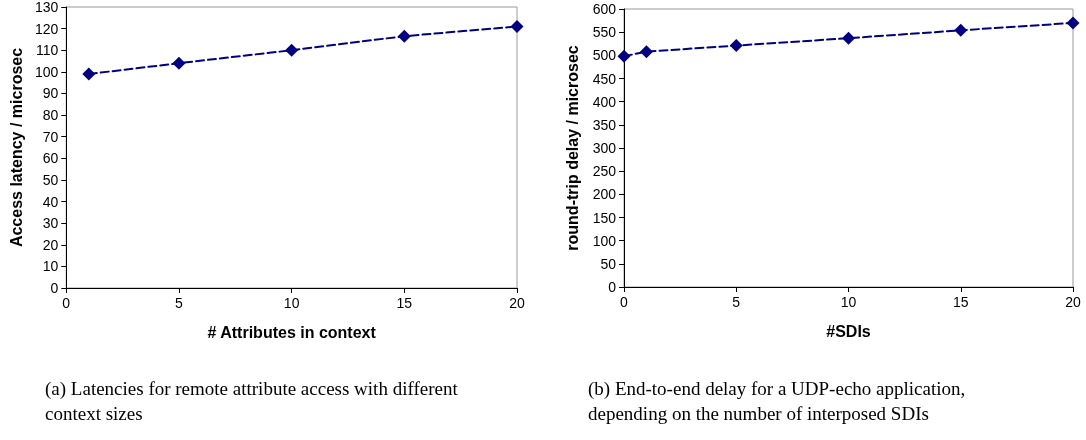  Describe the element at coordinates (50, 136) in the screenshot. I see `y-tick-label: 70` at that location.